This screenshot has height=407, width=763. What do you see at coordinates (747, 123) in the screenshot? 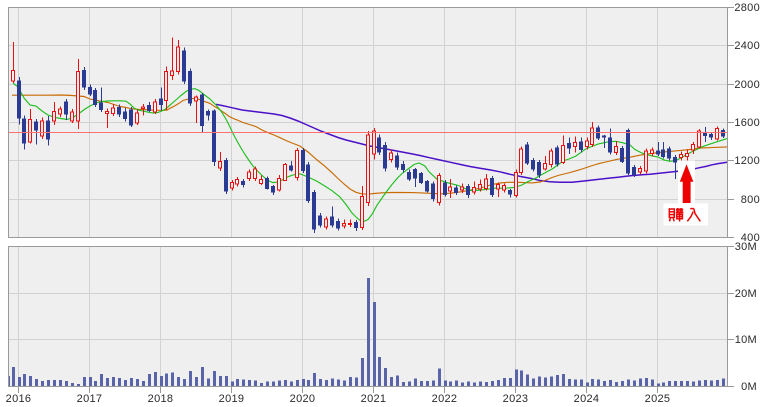
I see `svg-text: 1600` at bounding box center [747, 123].